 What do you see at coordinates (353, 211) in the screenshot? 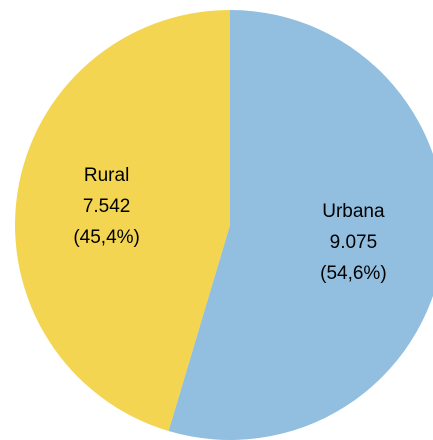
I see `slice-label: Urbana` at bounding box center [353, 211].